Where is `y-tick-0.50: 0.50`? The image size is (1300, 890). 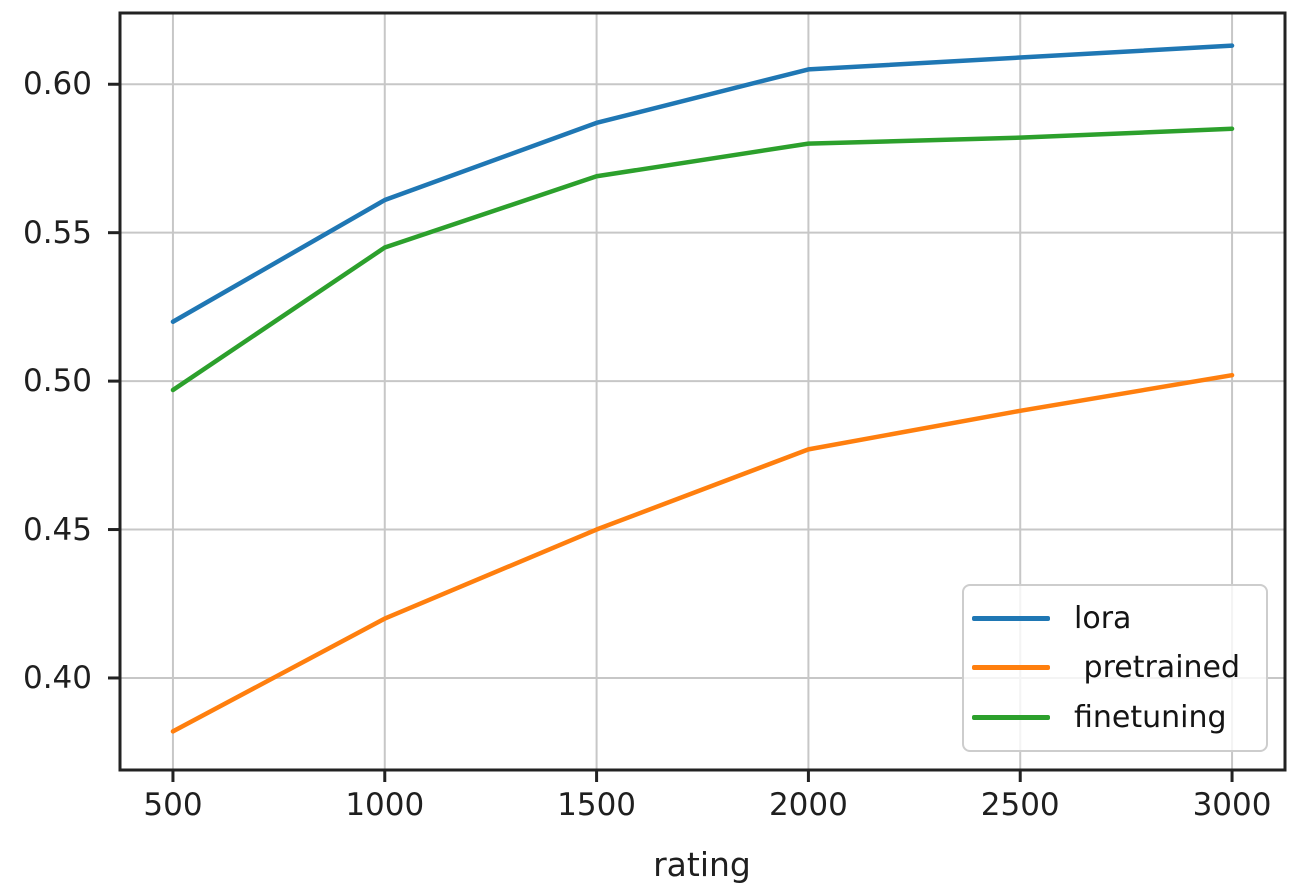
y-tick-0.50: 0.50 is located at coordinates (57, 381).